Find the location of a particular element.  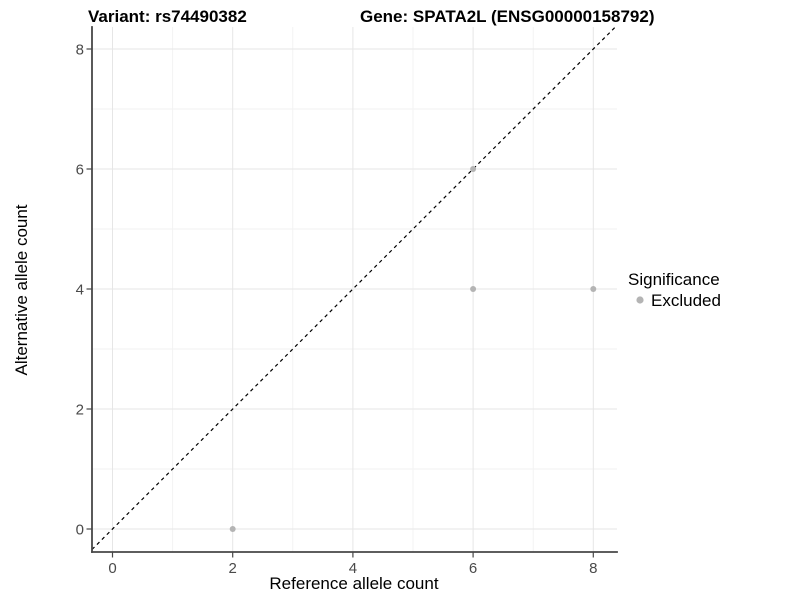

x-tick-label: 0 is located at coordinates (112, 568).